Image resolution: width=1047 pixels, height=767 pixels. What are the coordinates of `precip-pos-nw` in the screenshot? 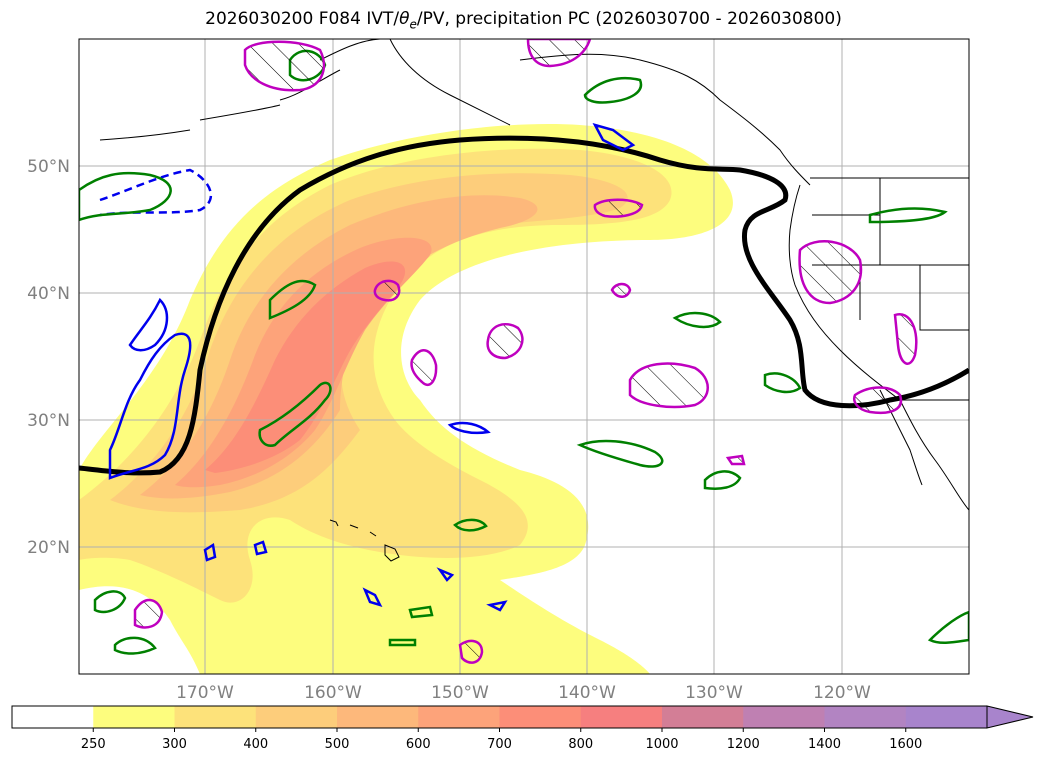 It's located at (125, 196).